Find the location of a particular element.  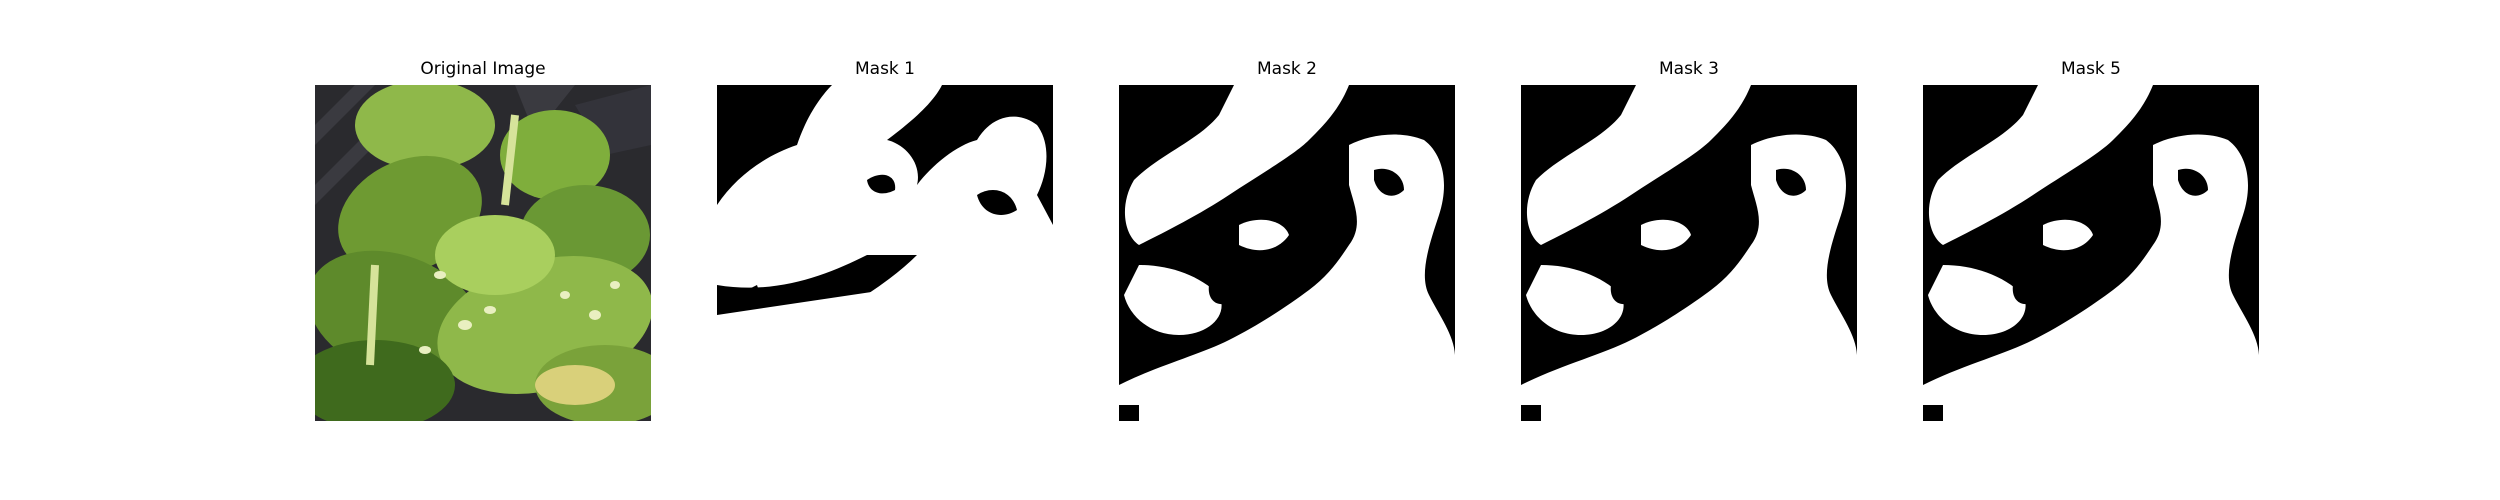

panel-mask-2: Mask 2 is located at coordinates (1287, 243).